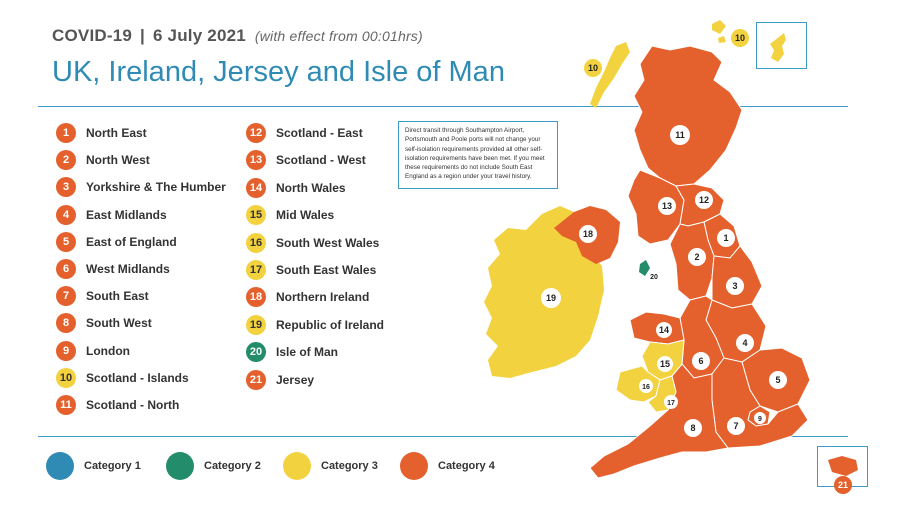 The width and height of the screenshot is (900, 506). I want to click on category-3-key: Category 3, so click(330, 466).